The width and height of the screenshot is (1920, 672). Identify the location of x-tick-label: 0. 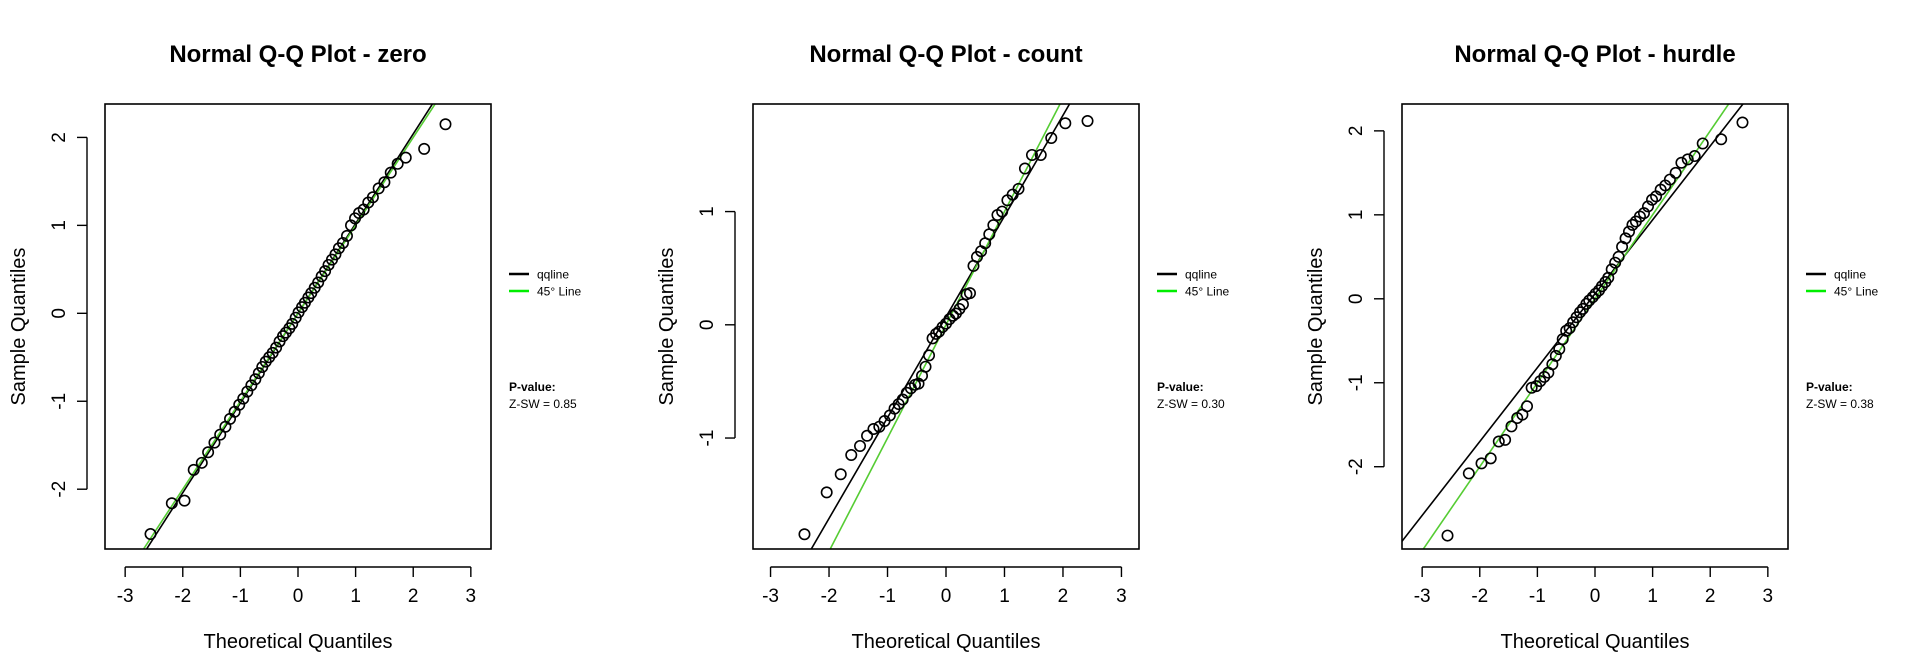
(298, 596).